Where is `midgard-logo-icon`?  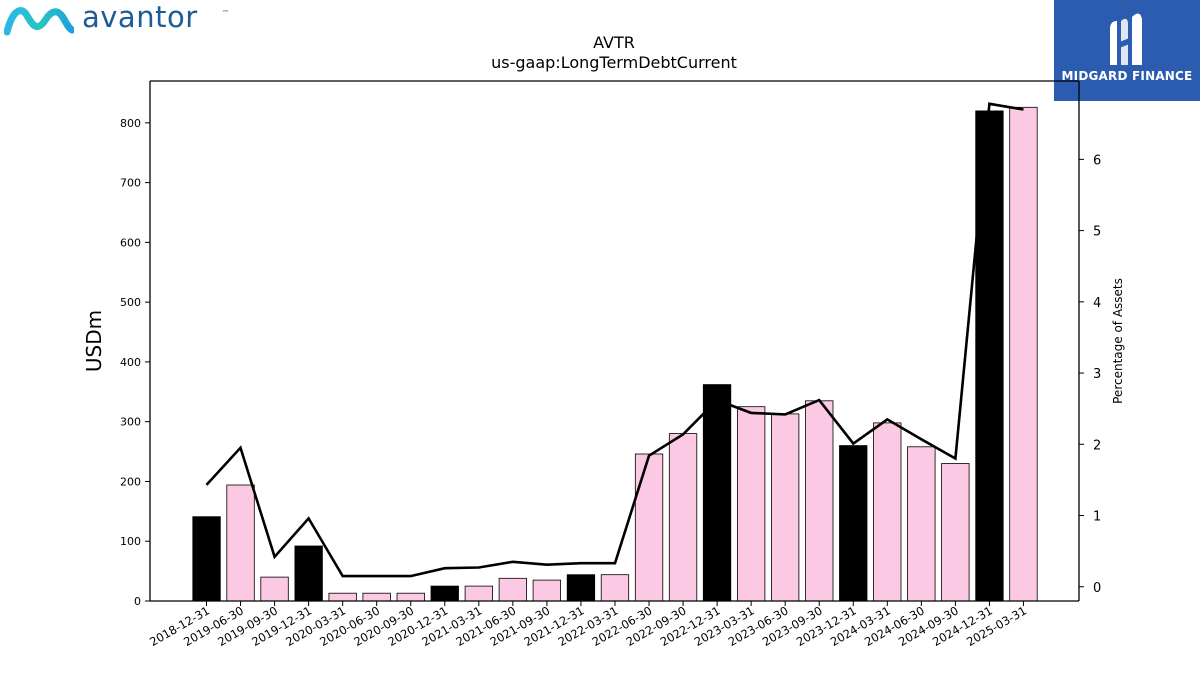 midgard-logo-icon is located at coordinates (1126, 39).